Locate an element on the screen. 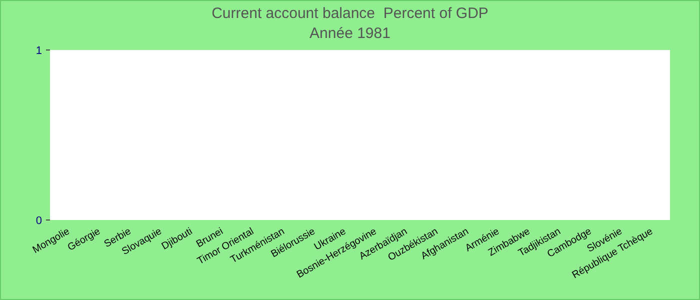 The height and width of the screenshot is (300, 700). chart-subtitle: Année 1981 is located at coordinates (350, 33).